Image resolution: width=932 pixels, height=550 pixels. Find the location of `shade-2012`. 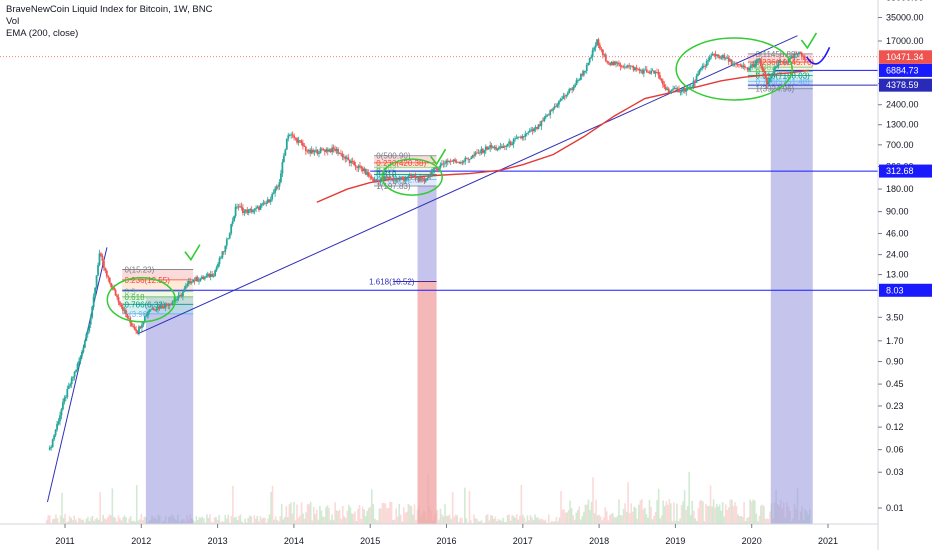

shade-2012 is located at coordinates (169, 410).